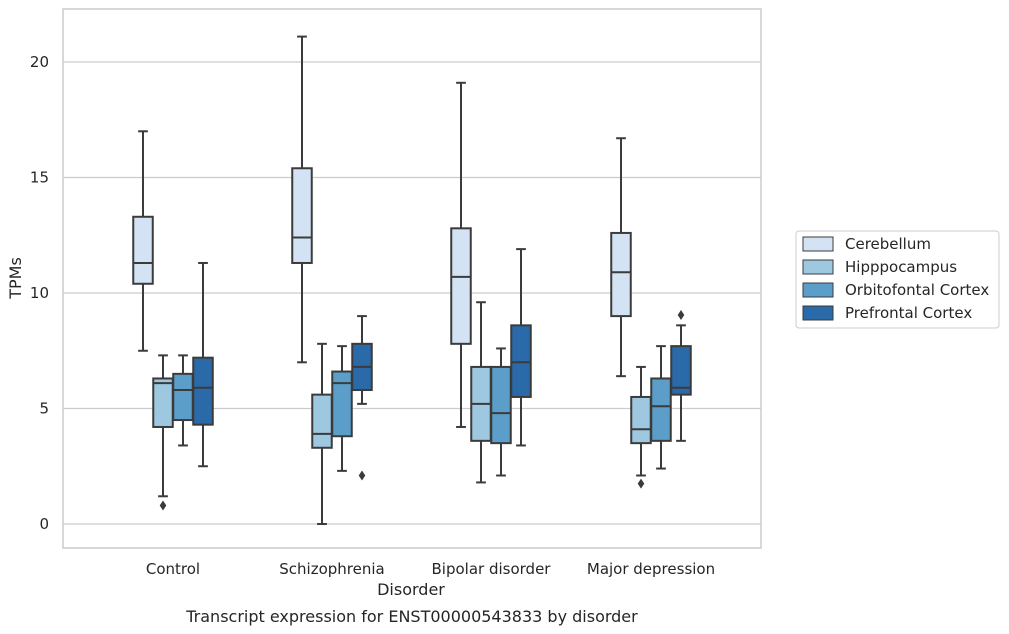  Describe the element at coordinates (901, 267) in the screenshot. I see `legend-label: Hipppocampus` at that location.